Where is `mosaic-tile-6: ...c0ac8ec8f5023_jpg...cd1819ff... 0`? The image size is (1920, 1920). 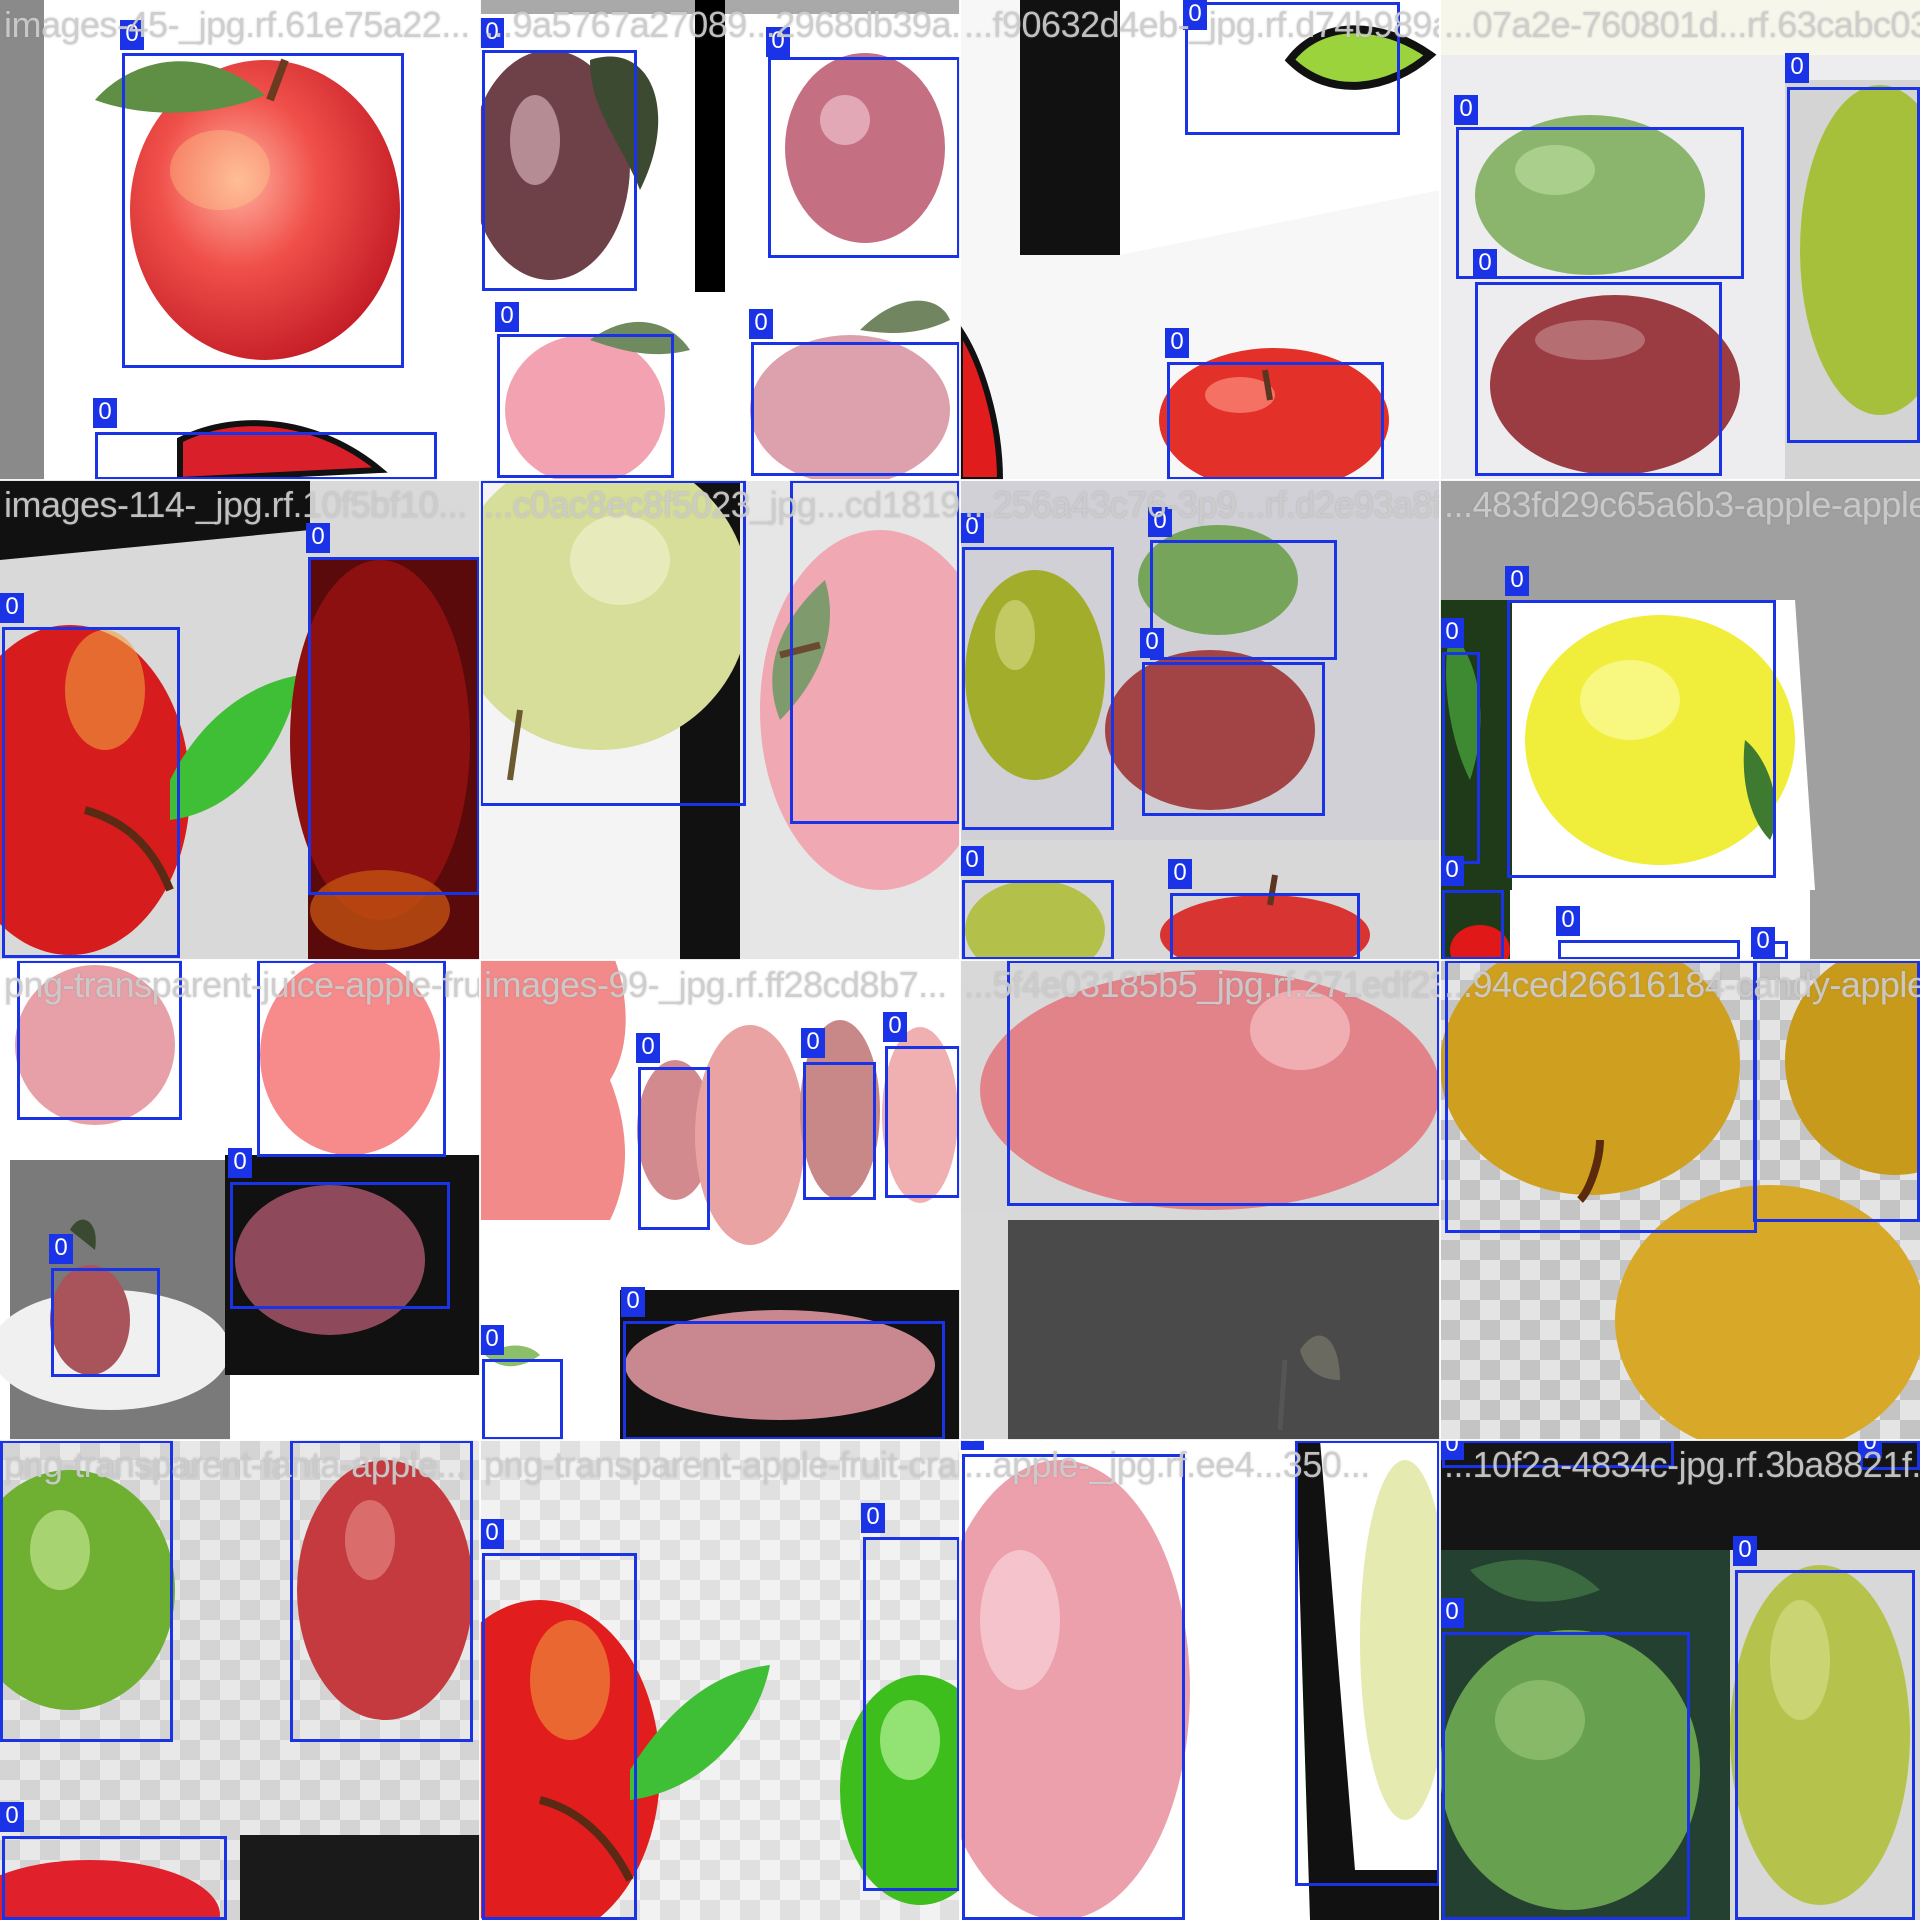
mosaic-tile-6: ...c0ac8ec8f5023_jpg...cd1819ff... 0 is located at coordinates (720, 720).